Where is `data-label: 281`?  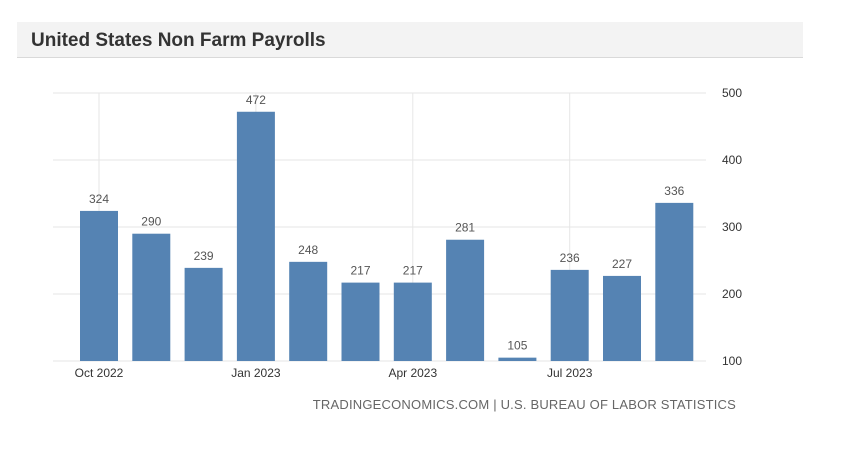 data-label: 281 is located at coordinates (465, 228).